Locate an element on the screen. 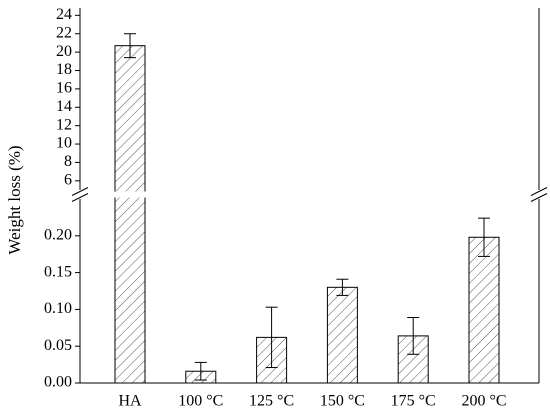 The image size is (550, 418). y-axis-label: Weight loss (%) is located at coordinates (14, 199).